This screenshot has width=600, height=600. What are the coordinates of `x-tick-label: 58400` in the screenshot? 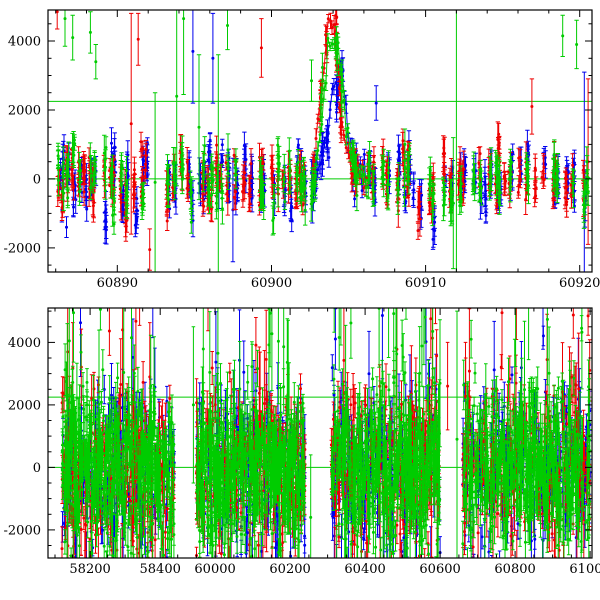 It's located at (160, 569).